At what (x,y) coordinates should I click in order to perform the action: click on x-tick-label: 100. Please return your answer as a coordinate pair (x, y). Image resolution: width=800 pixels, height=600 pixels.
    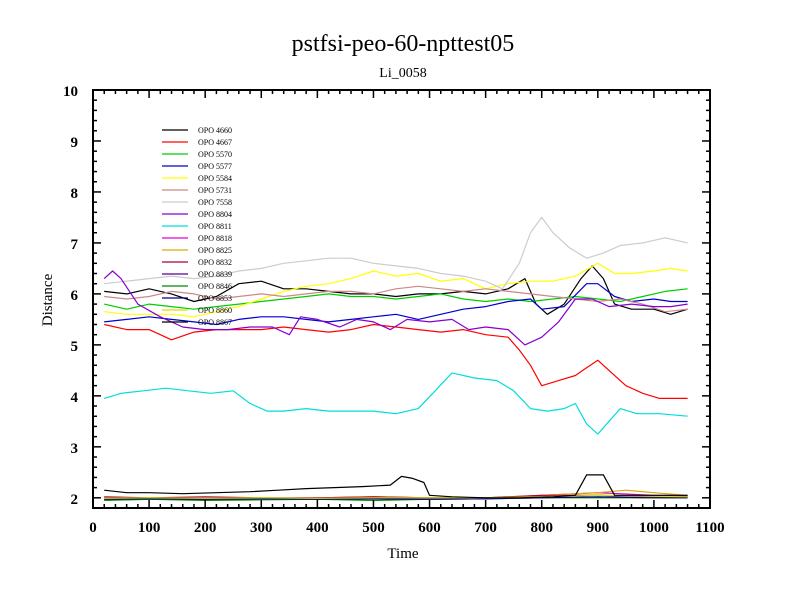
    Looking at the image, I should click on (149, 528).